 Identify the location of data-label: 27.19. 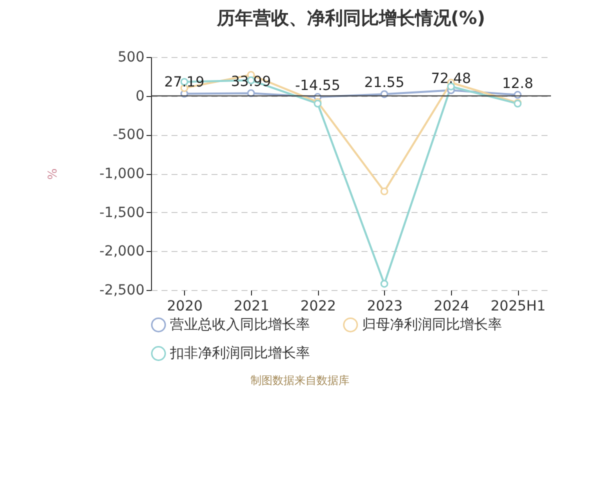
(184, 82).